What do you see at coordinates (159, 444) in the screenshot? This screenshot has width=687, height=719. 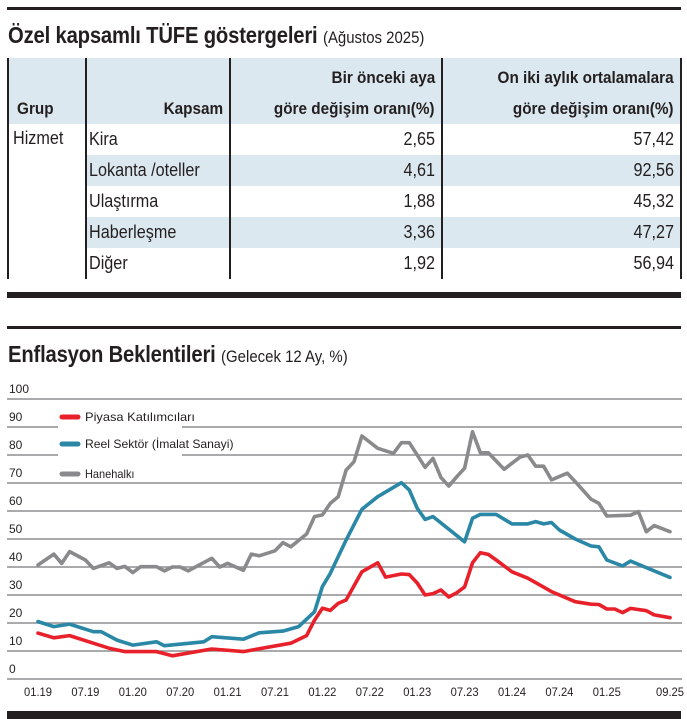 I see `legend-label: Reel Sektör (İmalat Sanayi)` at bounding box center [159, 444].